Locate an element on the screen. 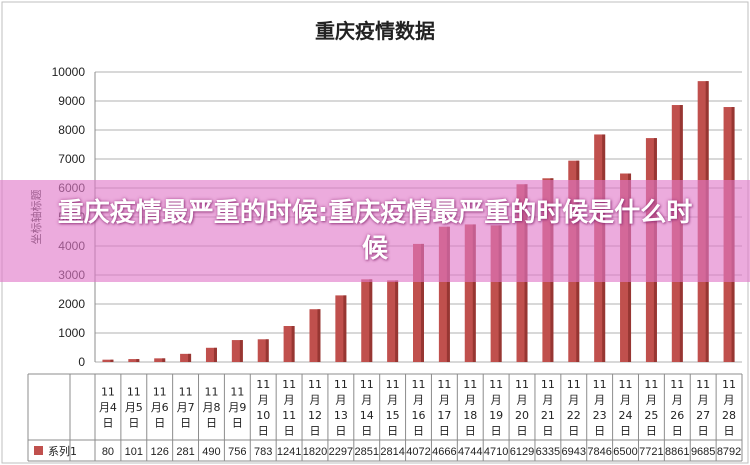  x-tick-label: 11 月 21 日 is located at coordinates (548, 408).